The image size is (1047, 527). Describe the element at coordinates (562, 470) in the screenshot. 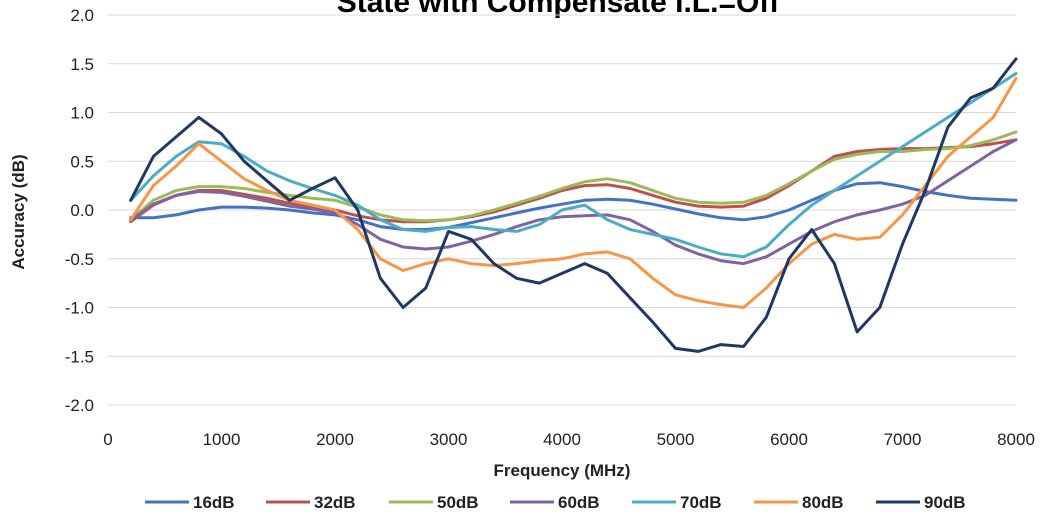

I see `x-axis-title: Frequency (MHz)` at that location.